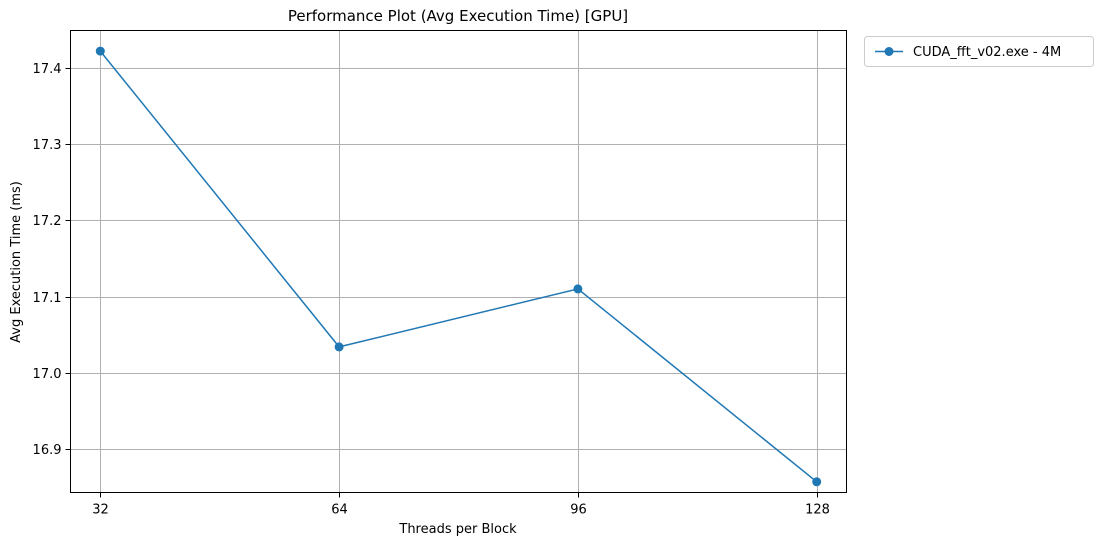 Image resolution: width=1109 pixels, height=545 pixels. I want to click on y-tick-label: 17.1, so click(47, 298).